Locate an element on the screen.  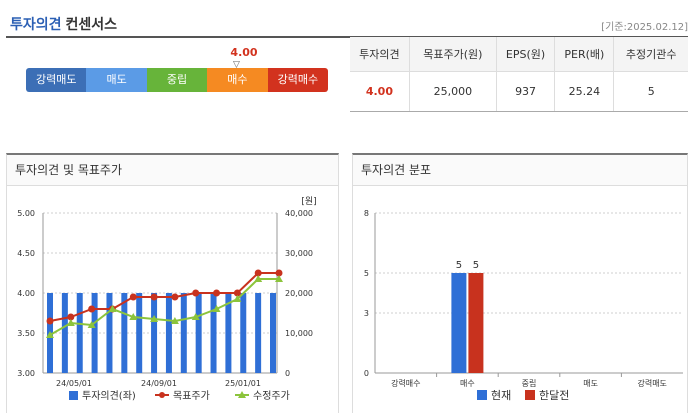
col-eps: EPS(원) is located at coordinates (526, 54).